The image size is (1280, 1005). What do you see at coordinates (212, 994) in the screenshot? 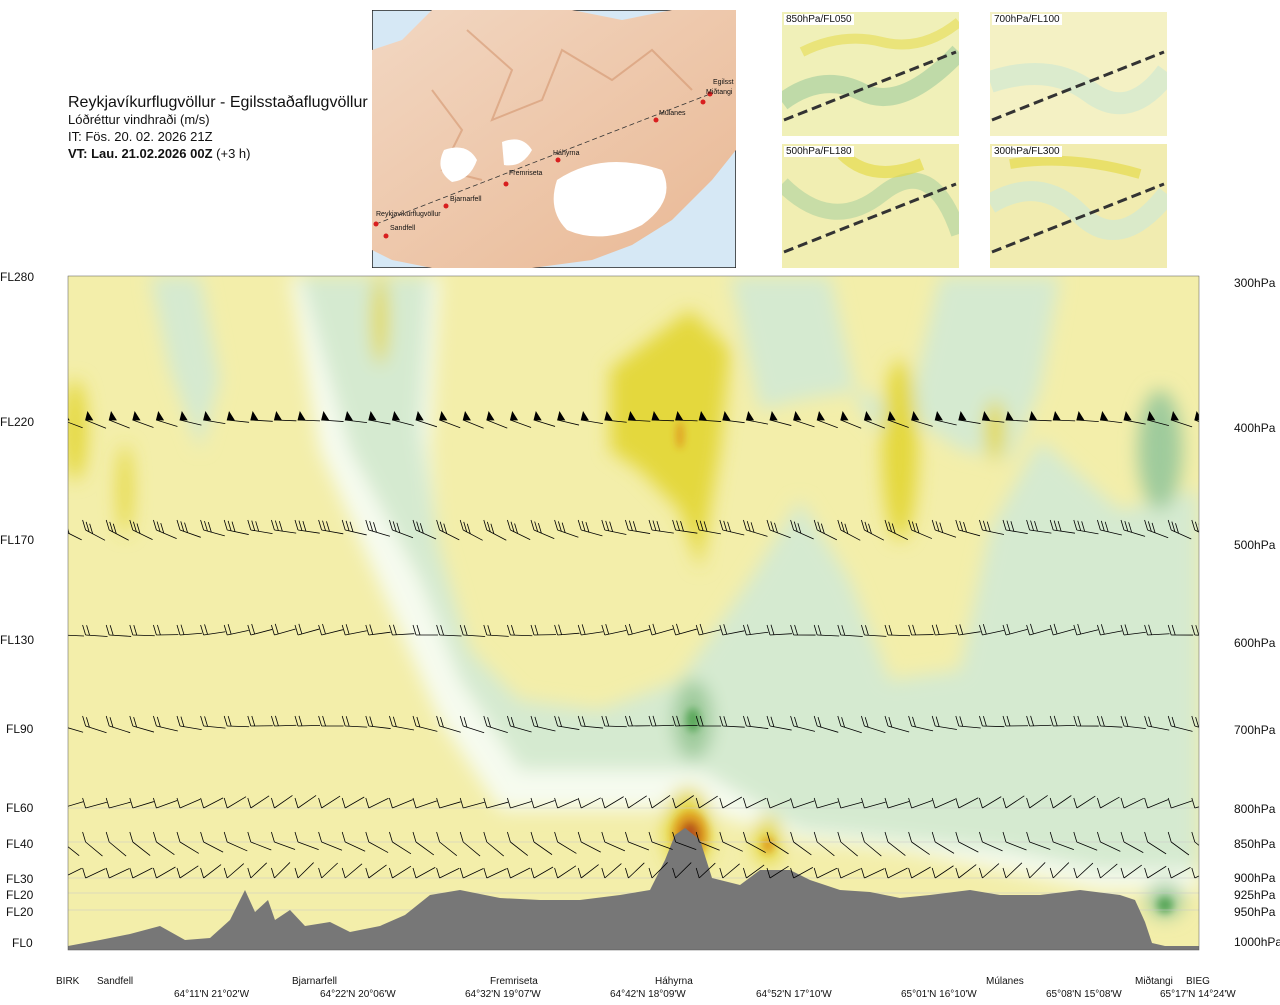
I see `coordinate-label: 64°11'N 21°02'W` at bounding box center [212, 994].